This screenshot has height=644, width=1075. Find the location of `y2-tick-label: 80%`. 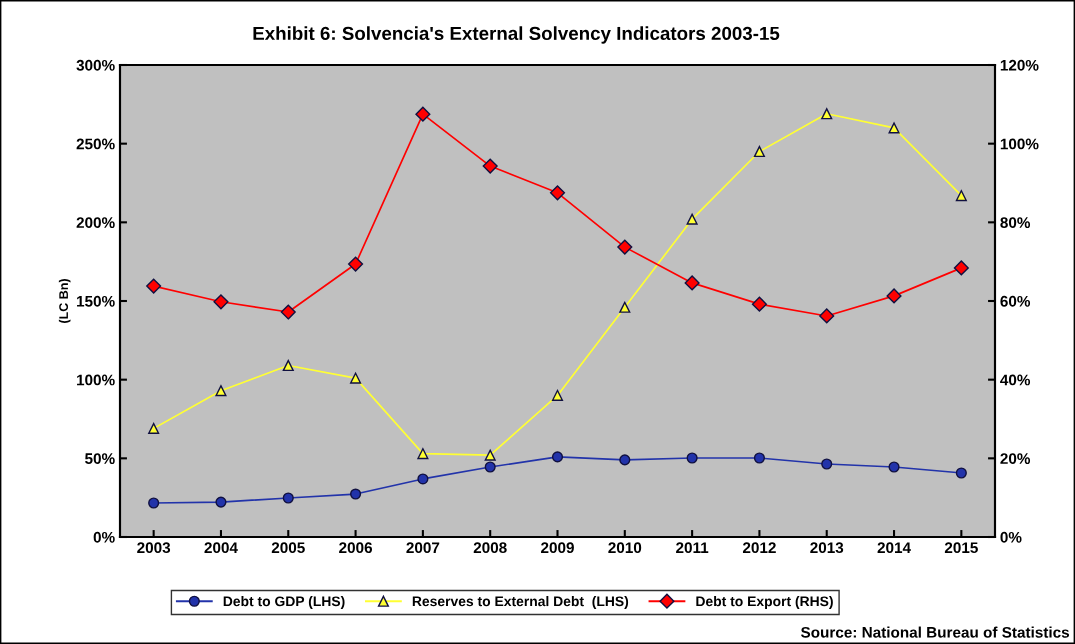

y2-tick-label: 80% is located at coordinates (1015, 223).